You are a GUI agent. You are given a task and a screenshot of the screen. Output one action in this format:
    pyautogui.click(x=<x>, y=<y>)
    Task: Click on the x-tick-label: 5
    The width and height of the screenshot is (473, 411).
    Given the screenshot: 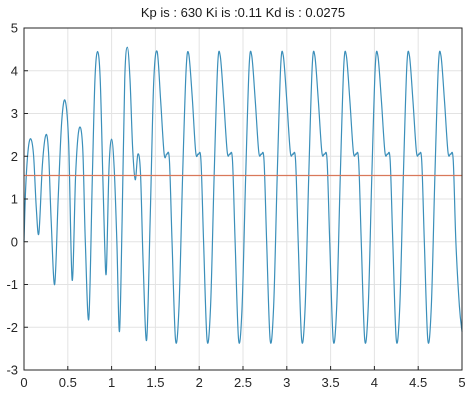 What is the action you would take?
    pyautogui.click(x=461, y=382)
    